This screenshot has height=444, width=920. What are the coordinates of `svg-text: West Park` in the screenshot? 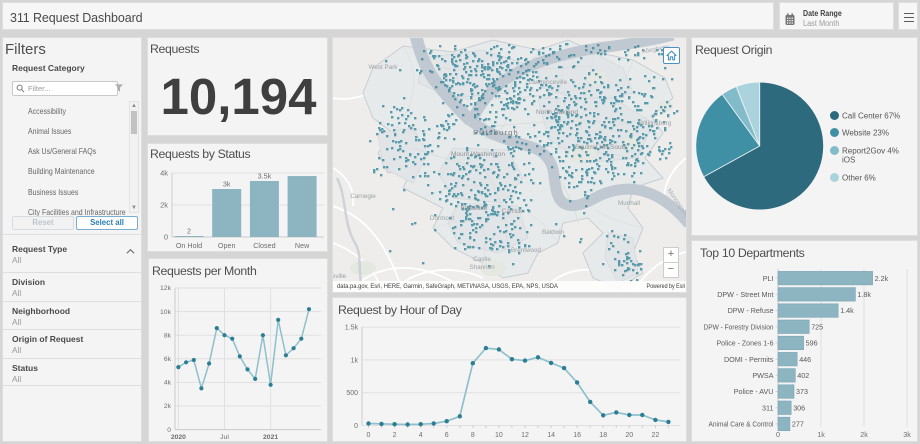 It's located at (384, 67).